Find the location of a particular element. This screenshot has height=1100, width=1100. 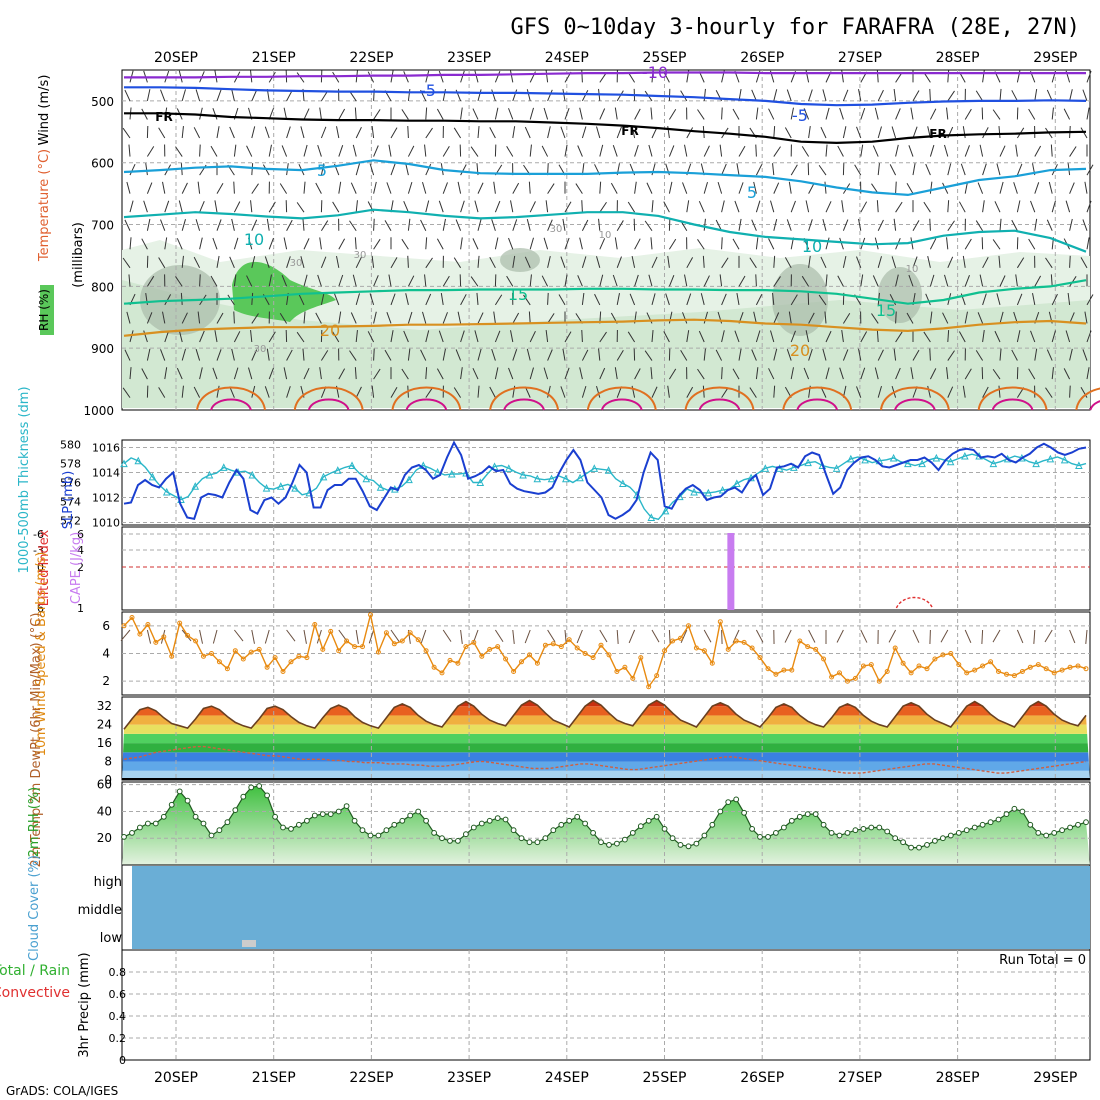

slp-tick: 1016 is located at coordinates (106, 448).